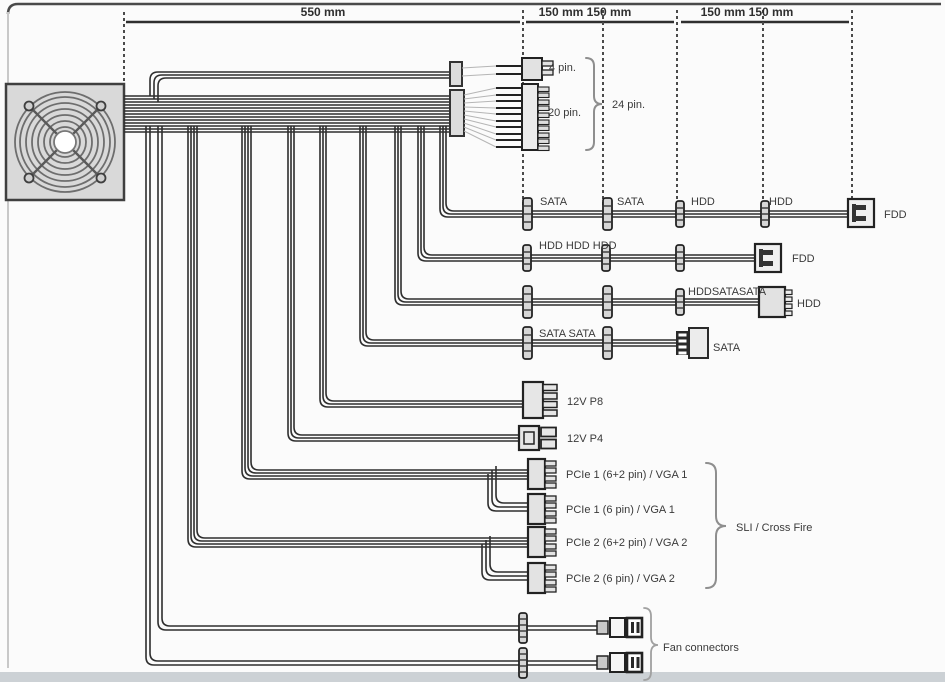  What do you see at coordinates (628, 644) in the screenshot?
I see `fan-connector-group: Fan connectors` at bounding box center [628, 644].